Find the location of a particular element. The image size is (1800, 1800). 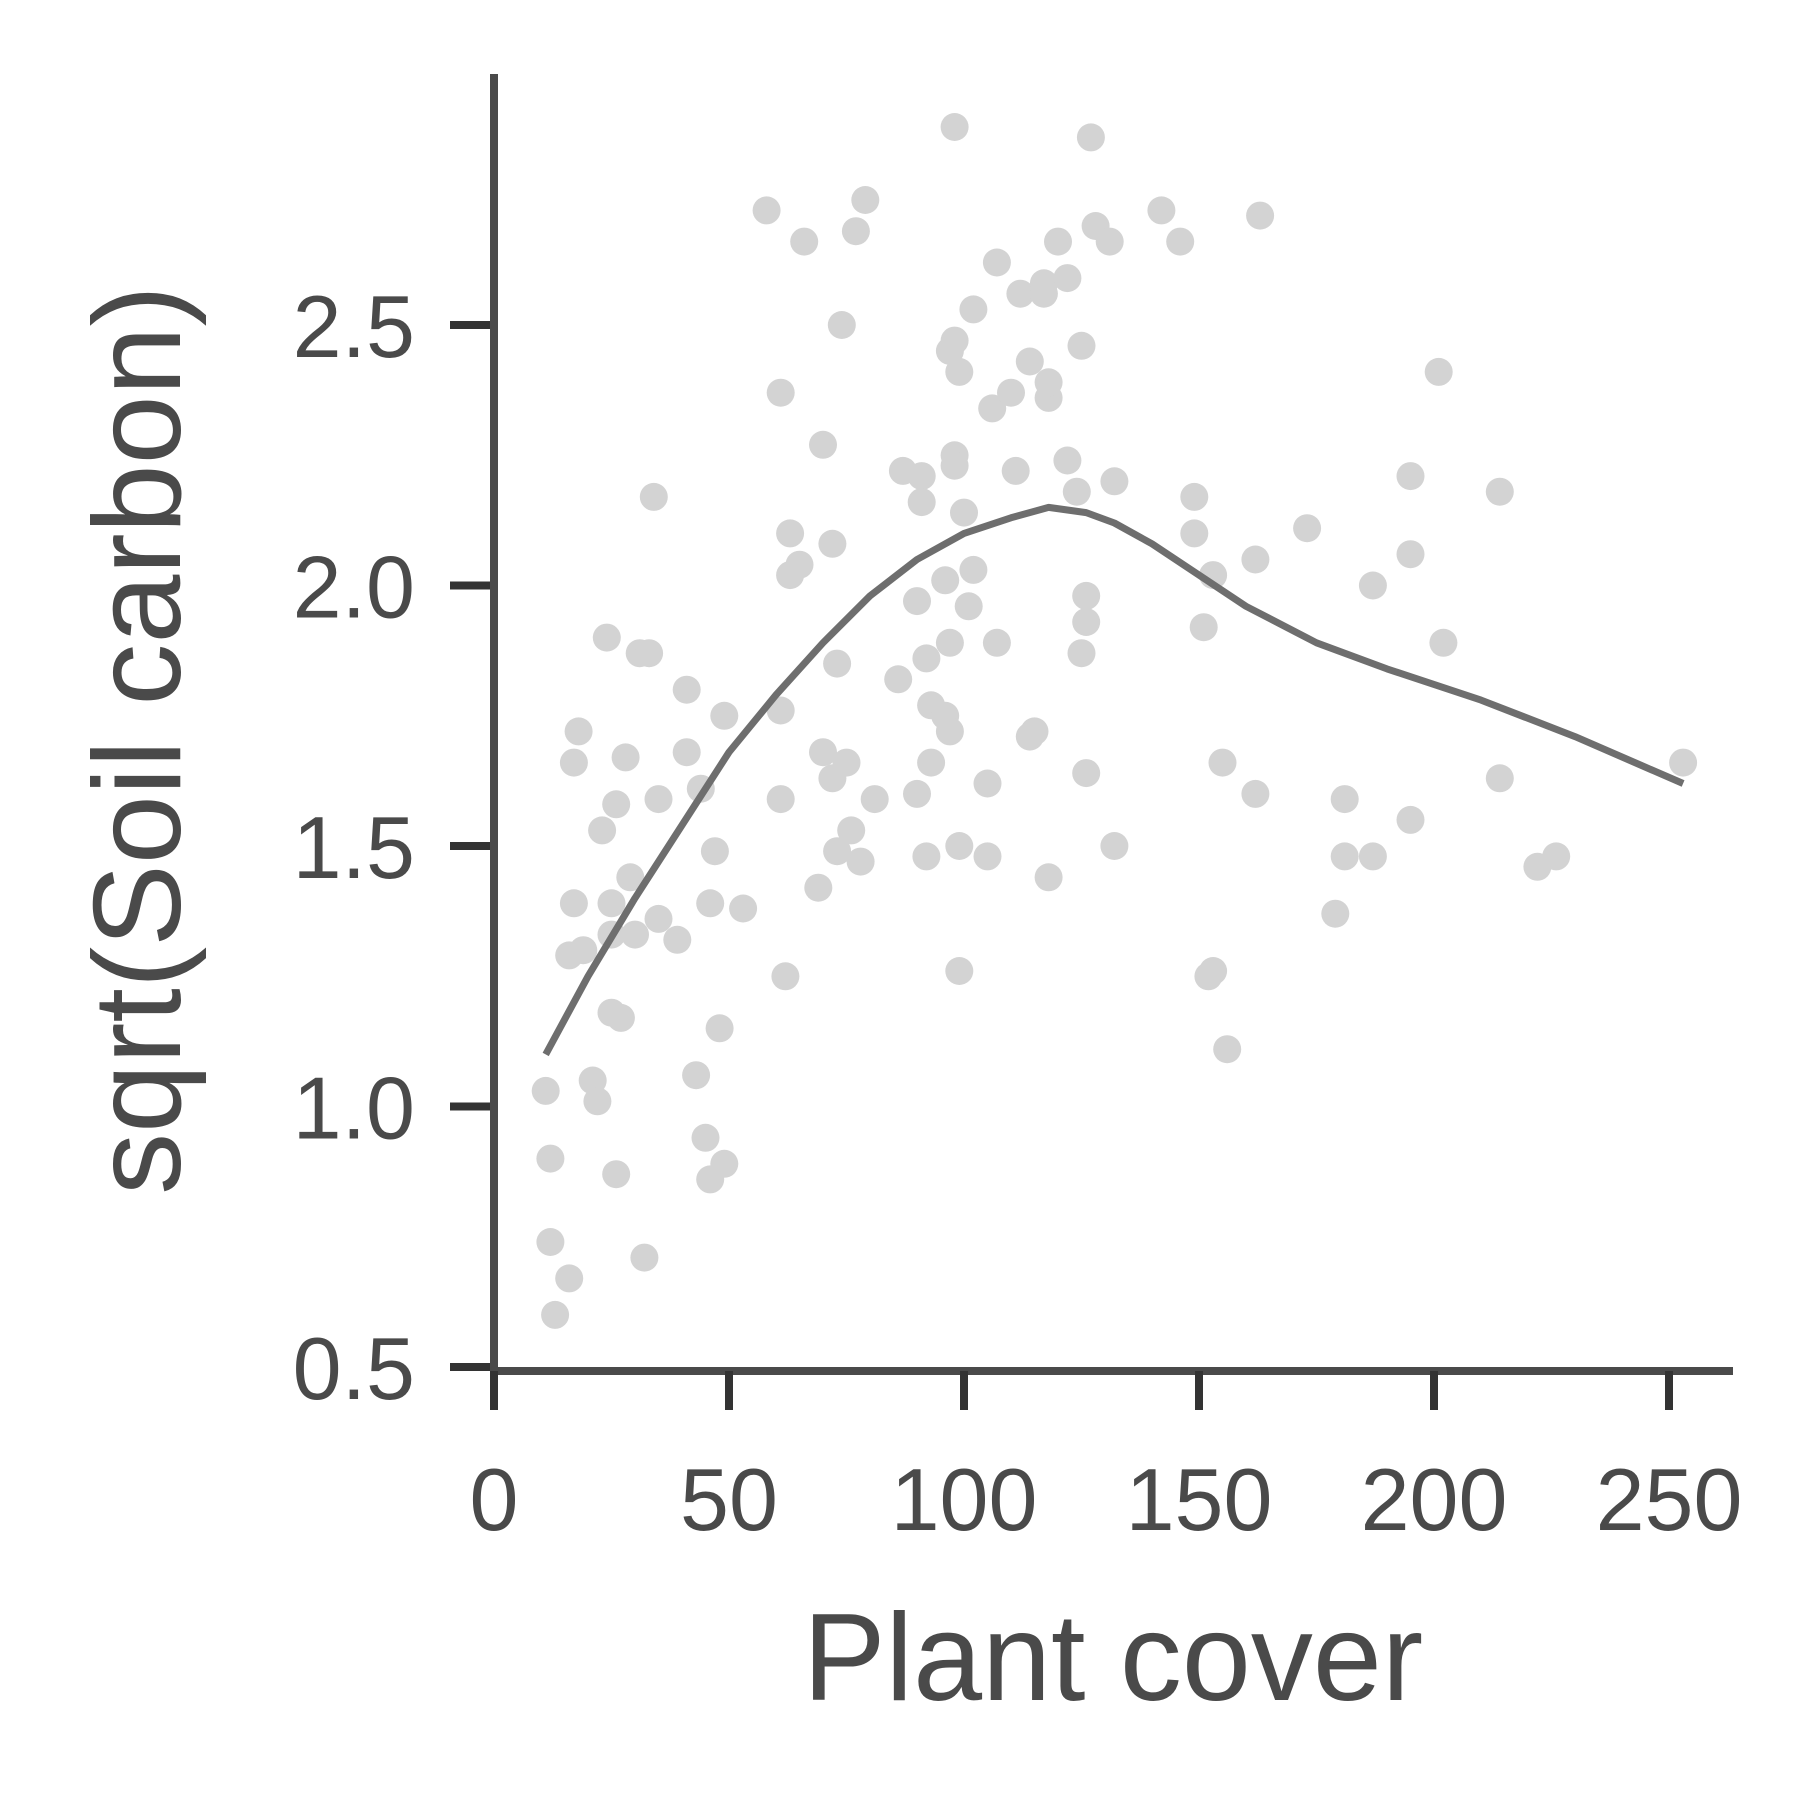

y-tick-label-2.5: 2.5 is located at coordinates (354, 326).